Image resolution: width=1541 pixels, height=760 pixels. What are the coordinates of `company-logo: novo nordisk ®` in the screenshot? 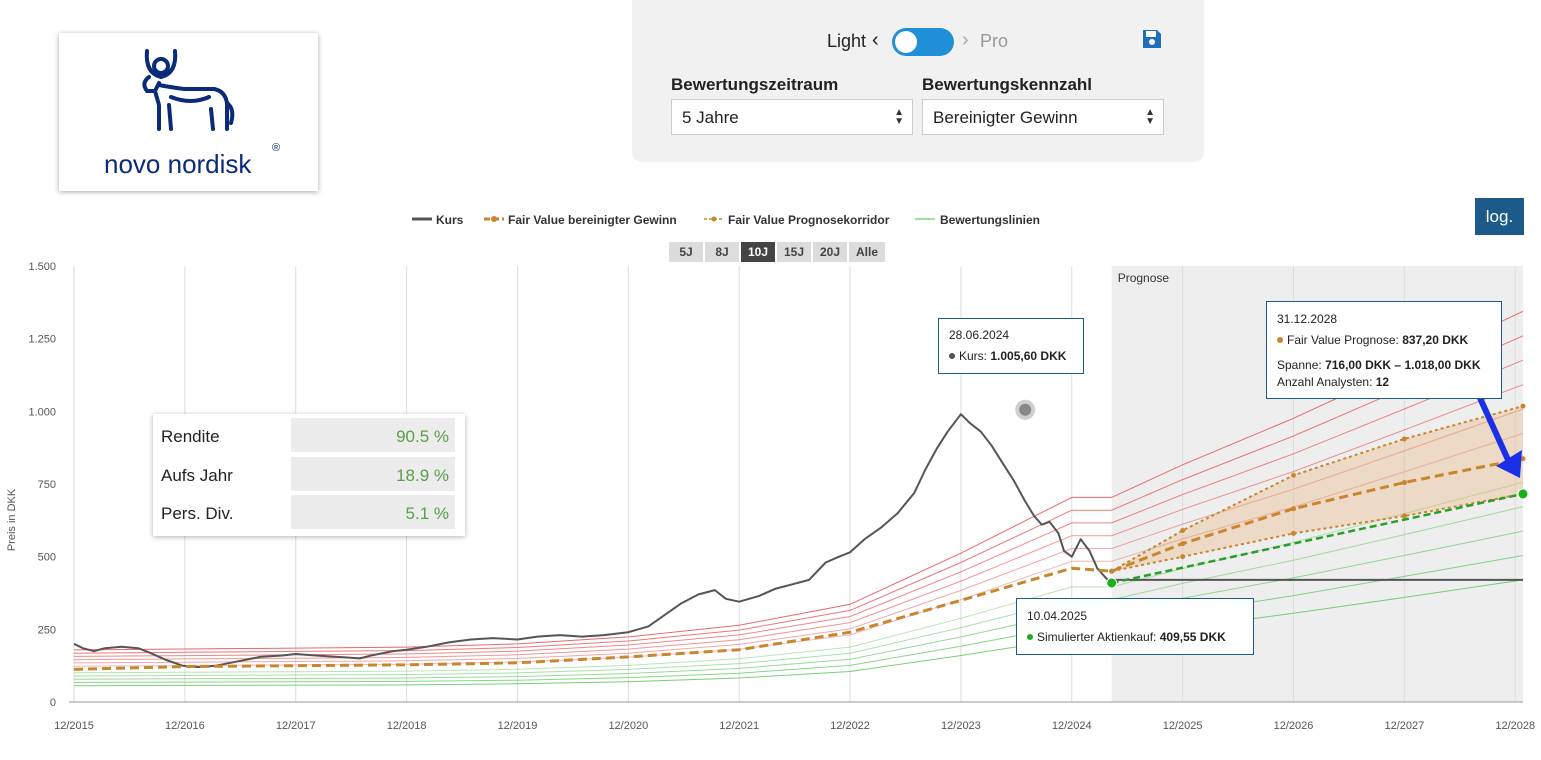 It's located at (188, 112).